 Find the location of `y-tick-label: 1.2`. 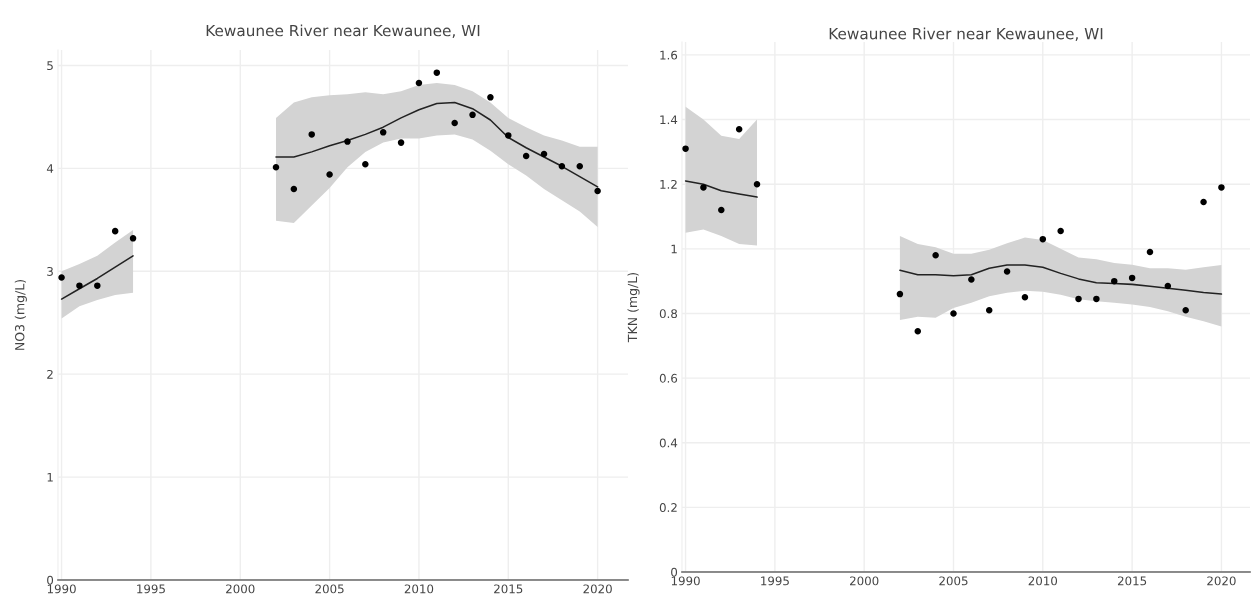

y-tick-label: 1.2 is located at coordinates (668, 184).